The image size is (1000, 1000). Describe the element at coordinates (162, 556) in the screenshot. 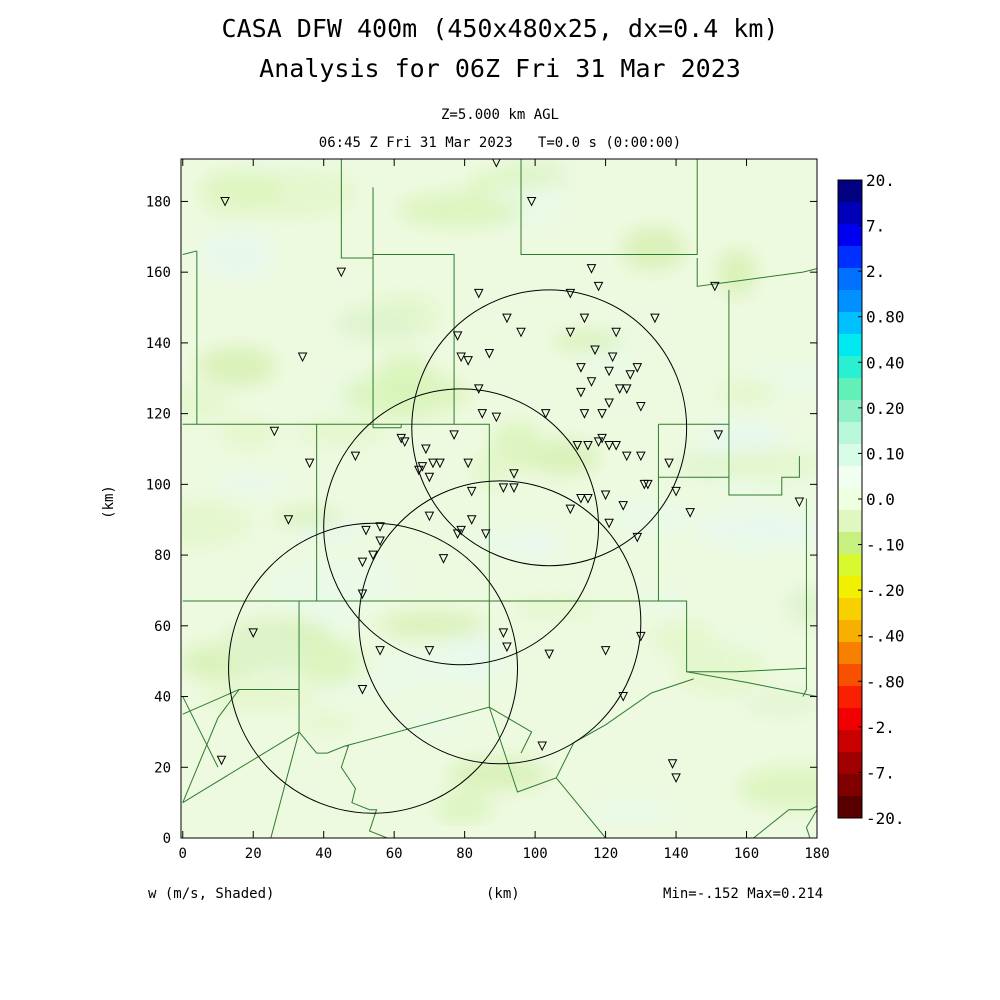

I see `y-tick-label: 80` at that location.